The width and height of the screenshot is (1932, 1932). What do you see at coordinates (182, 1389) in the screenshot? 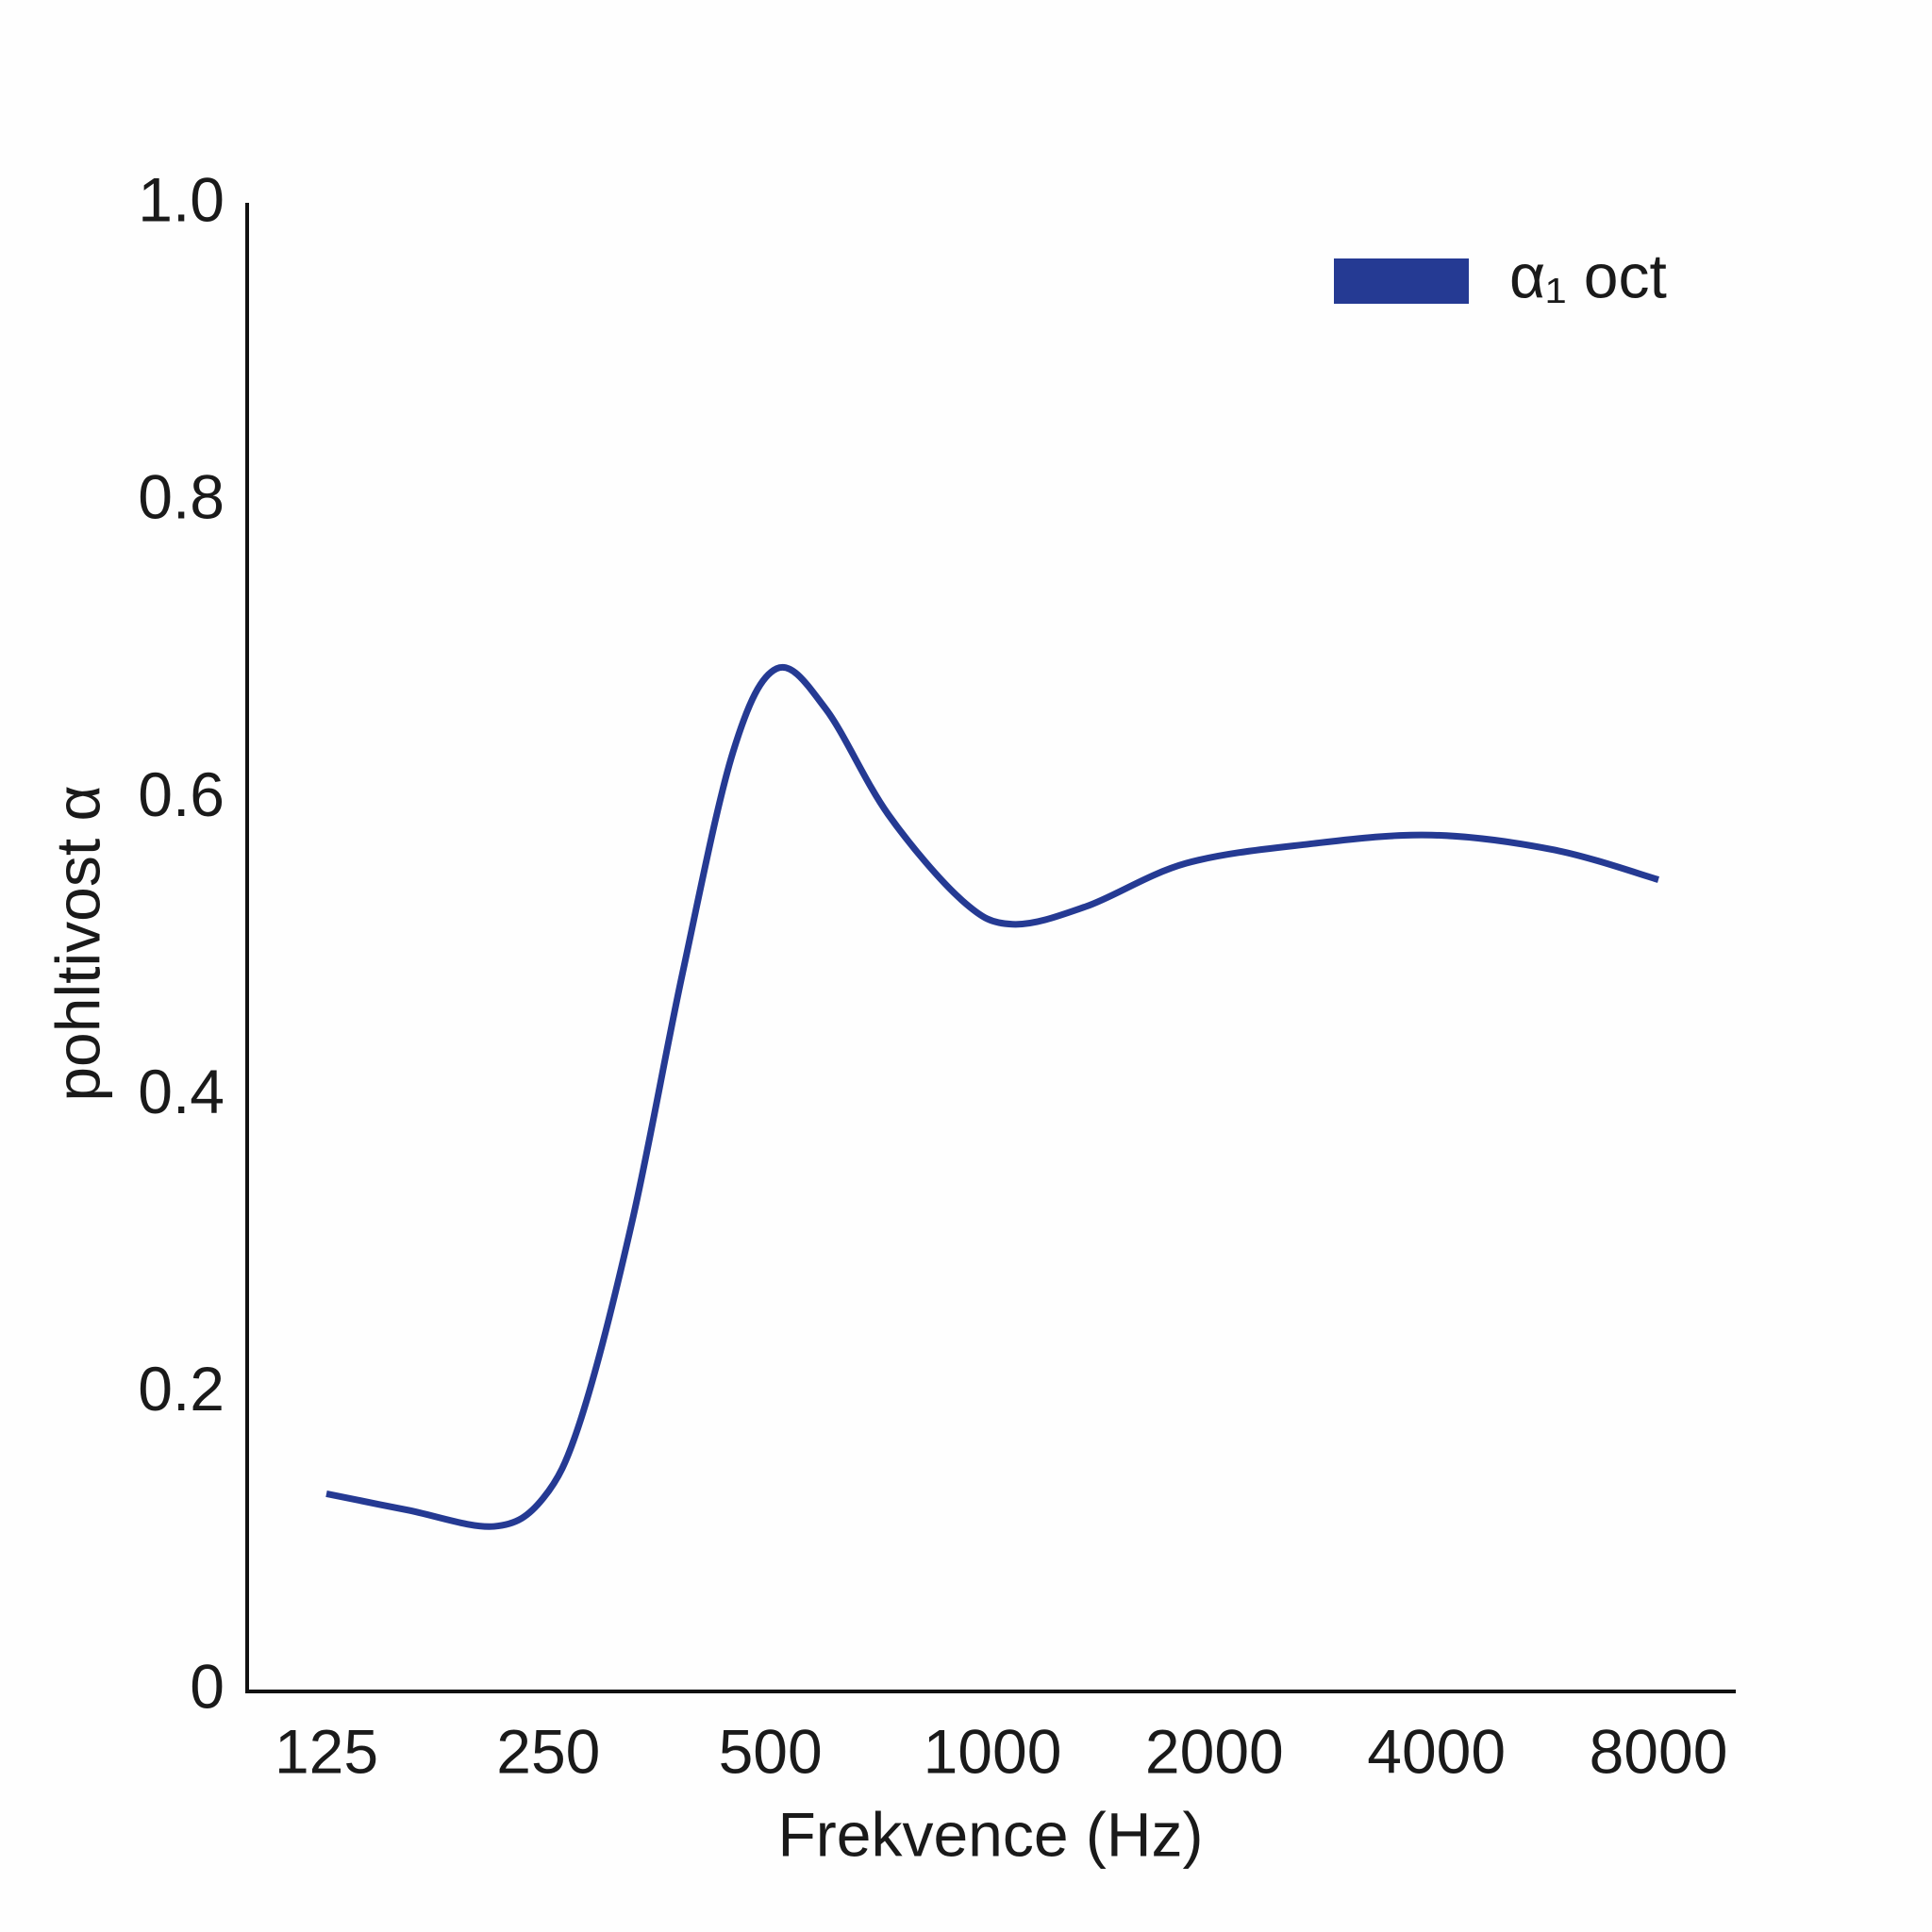
I see `y-tick-label: 0.2` at bounding box center [182, 1389].